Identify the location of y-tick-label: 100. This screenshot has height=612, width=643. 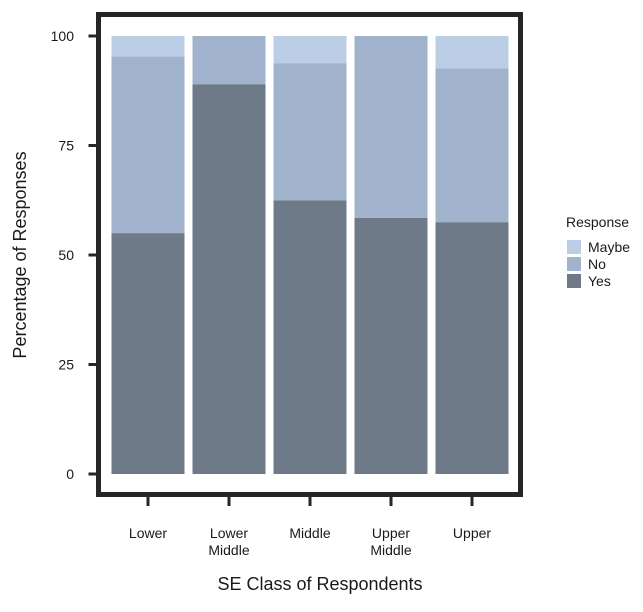
(63, 36).